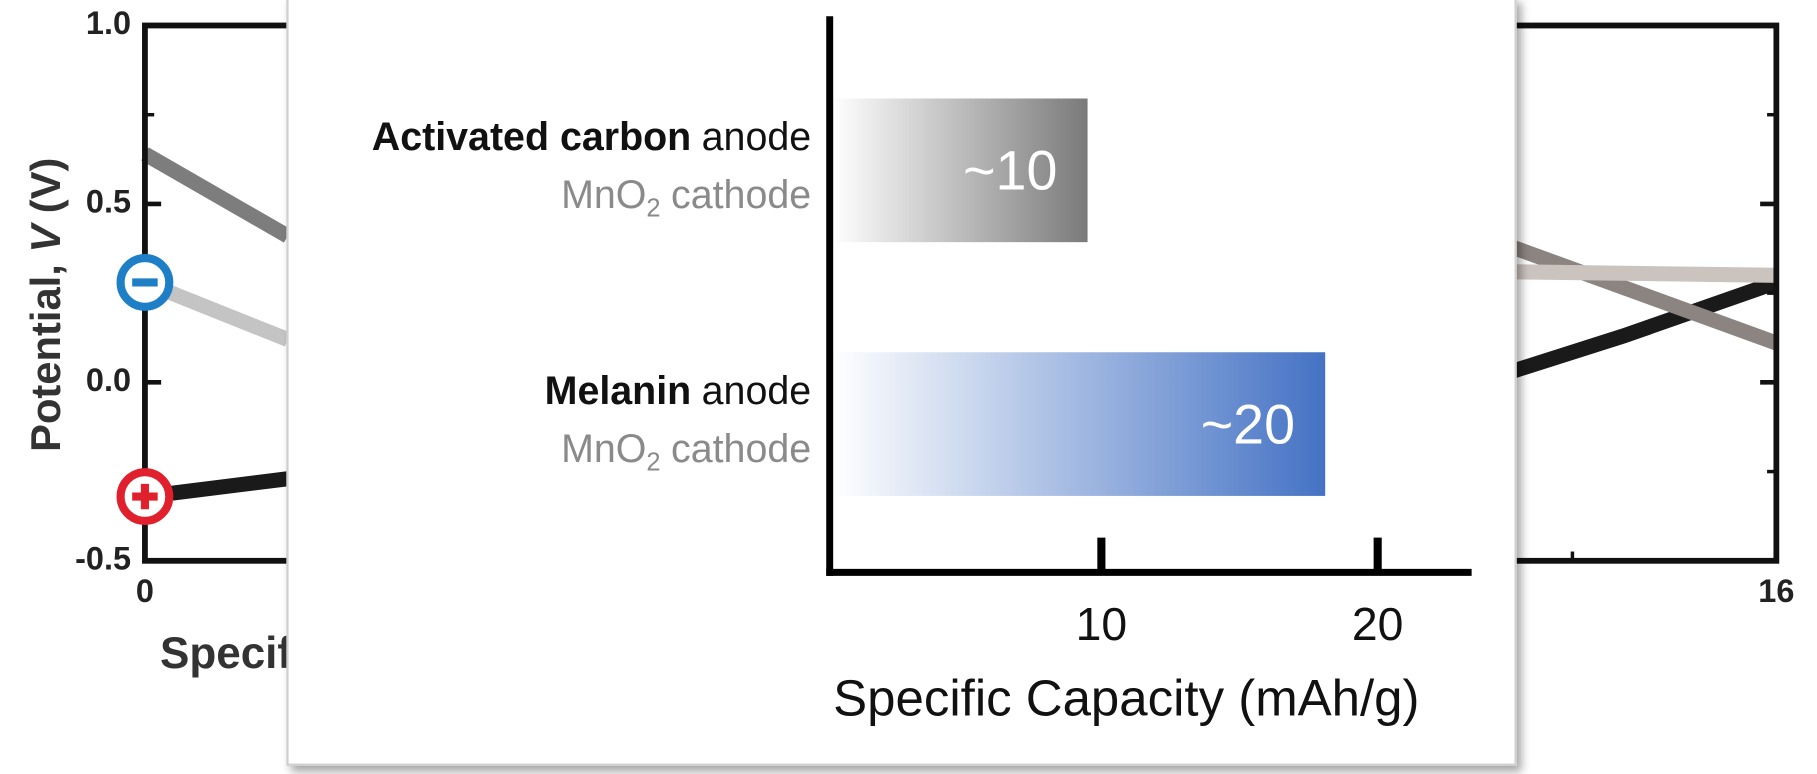 The width and height of the screenshot is (1817, 774). I want to click on y-axis-label: Potential, V (V), so click(45, 305).